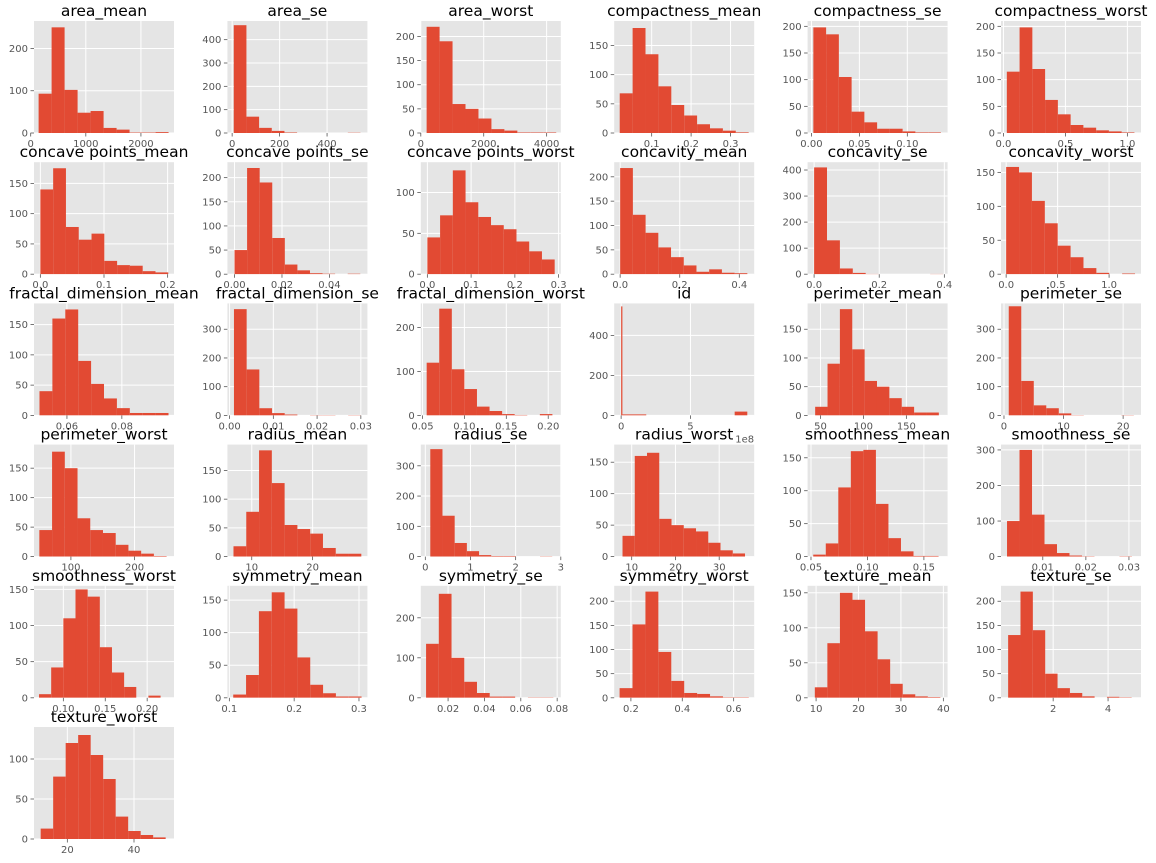 The image size is (1156, 863). Describe the element at coordinates (103, 293) in the screenshot. I see `subplot-title: fractal_dimension_mean` at that location.